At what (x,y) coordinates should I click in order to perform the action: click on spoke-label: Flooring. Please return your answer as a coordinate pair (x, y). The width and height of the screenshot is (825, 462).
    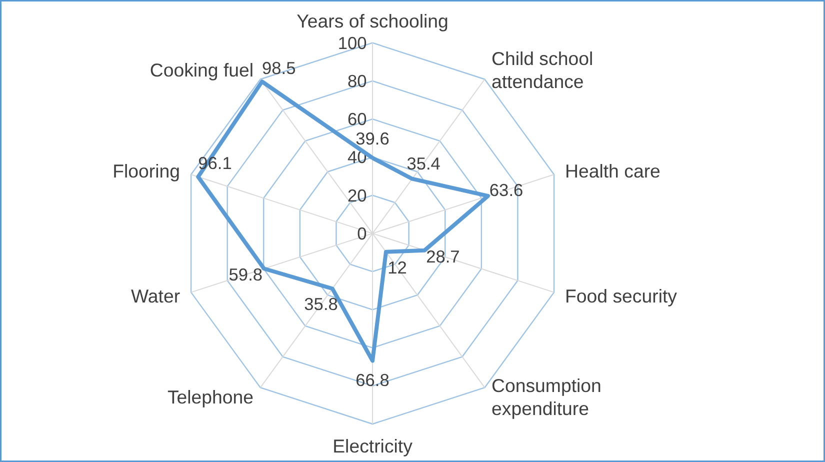
    Looking at the image, I should click on (146, 171).